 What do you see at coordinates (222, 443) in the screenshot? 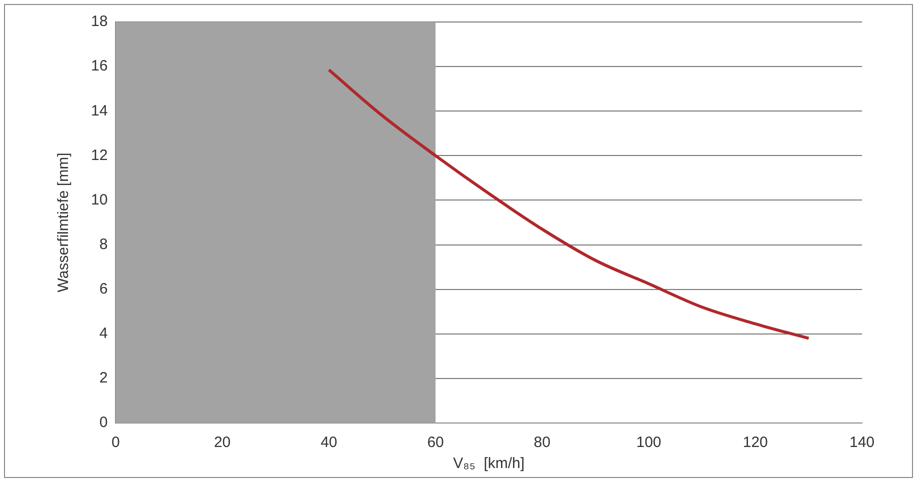
I see `x-tick-label: 20` at bounding box center [222, 443].